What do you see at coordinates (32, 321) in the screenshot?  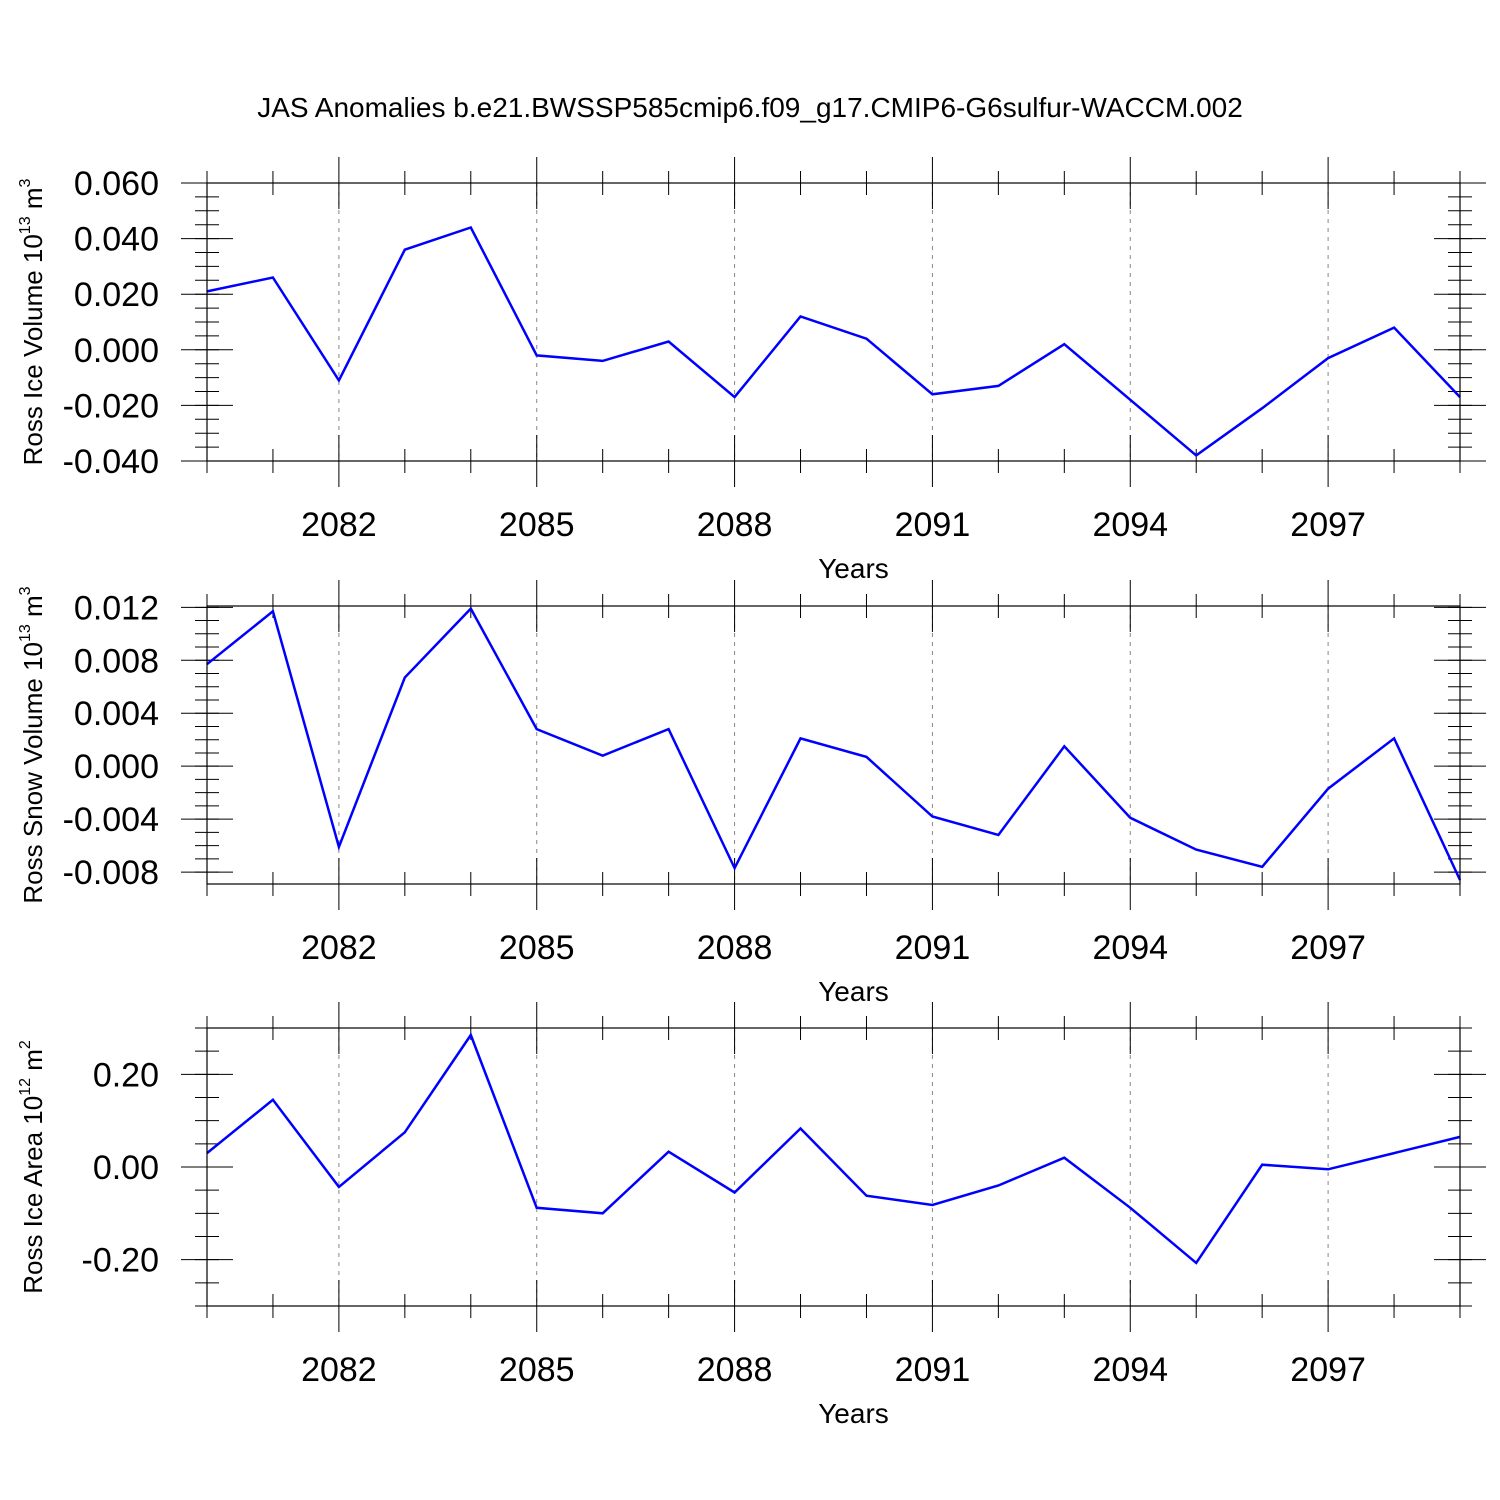 I see `y-axis-label: Ross Ice Volume 1013 m3` at bounding box center [32, 321].